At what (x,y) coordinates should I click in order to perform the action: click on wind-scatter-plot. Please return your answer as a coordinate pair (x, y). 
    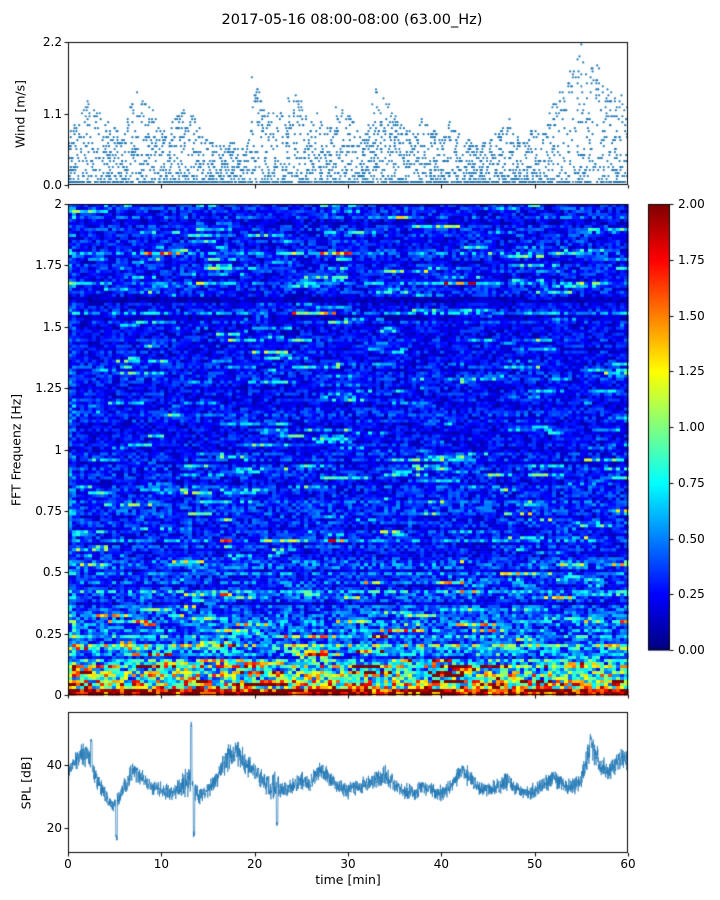
    Looking at the image, I should click on (348, 113).